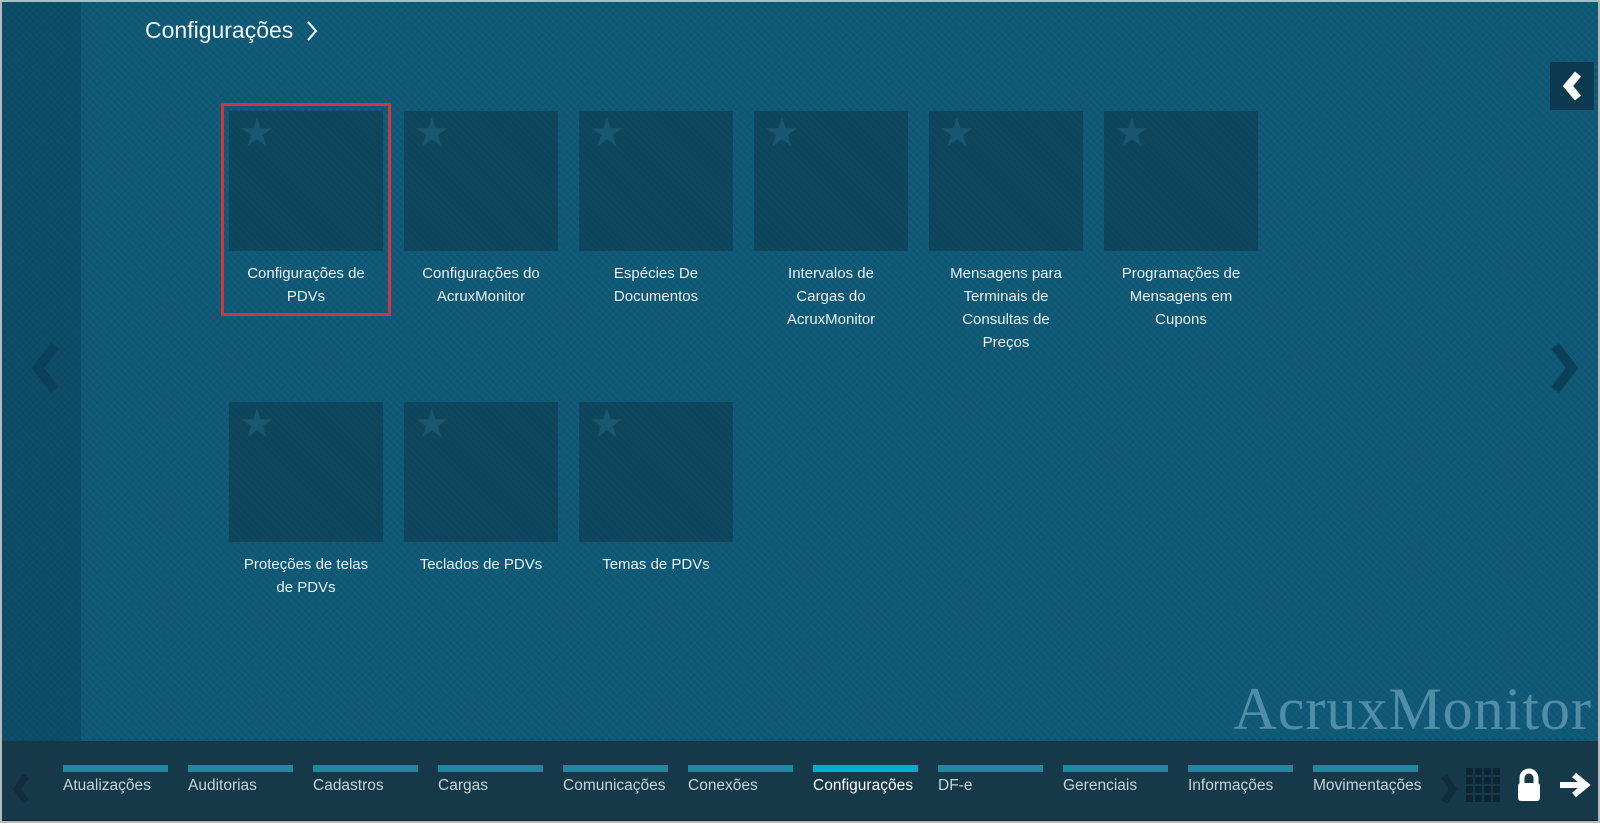 The height and width of the screenshot is (823, 1600). What do you see at coordinates (1367, 785) in the screenshot?
I see `tab-label: Movimentações` at bounding box center [1367, 785].